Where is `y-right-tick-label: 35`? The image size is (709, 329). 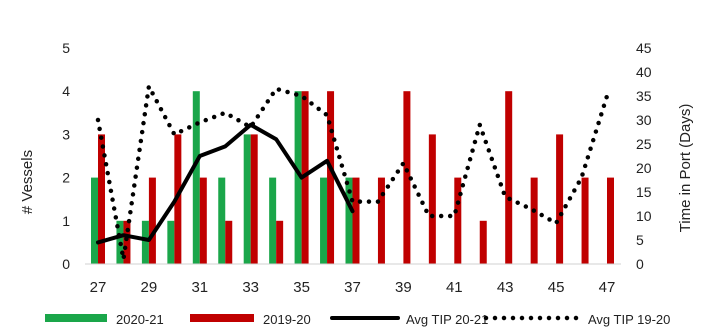
y-right-tick-label: 35 is located at coordinates (644, 96).